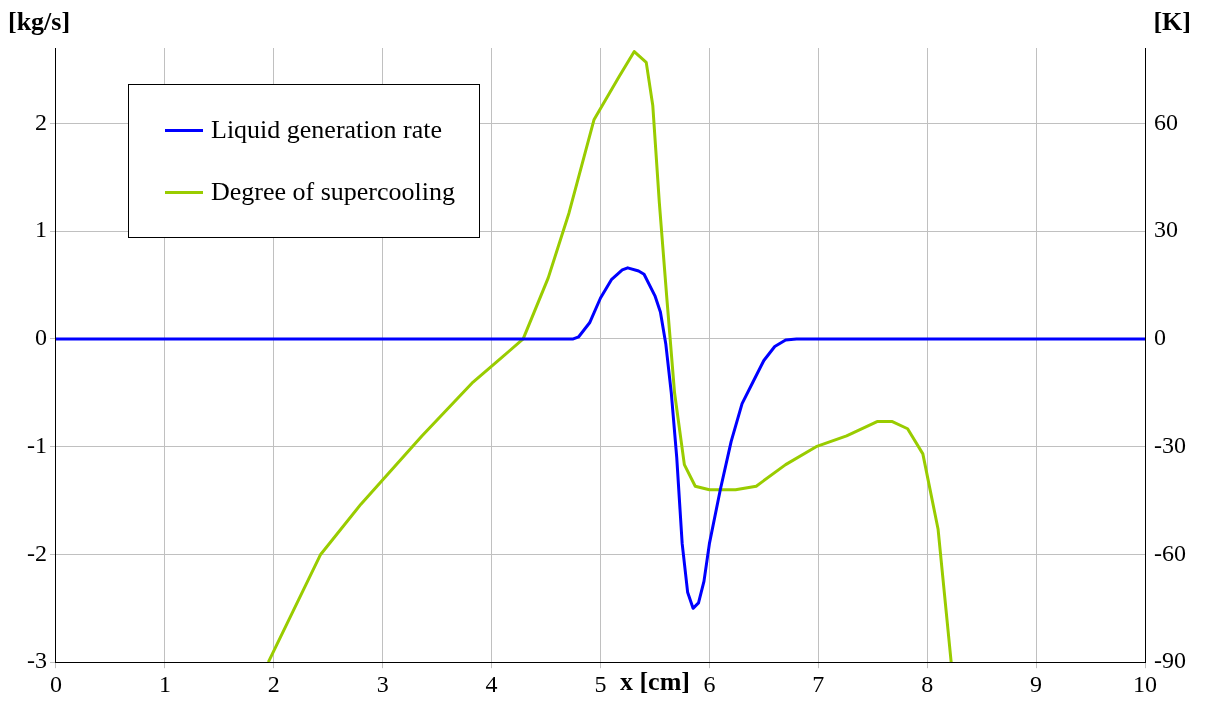 This screenshot has width=1219, height=707. I want to click on legend-label: Liquid generation rate, so click(327, 130).